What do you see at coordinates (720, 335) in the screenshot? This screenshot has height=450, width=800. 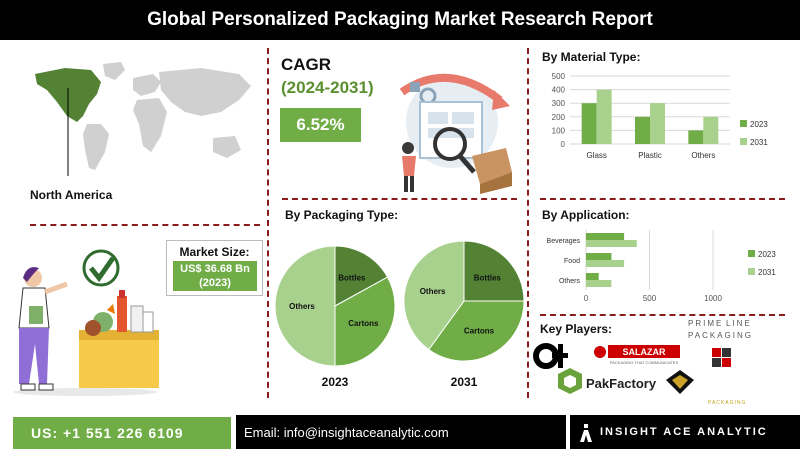 I see `primeline-sub: PACKAGING` at bounding box center [720, 335].